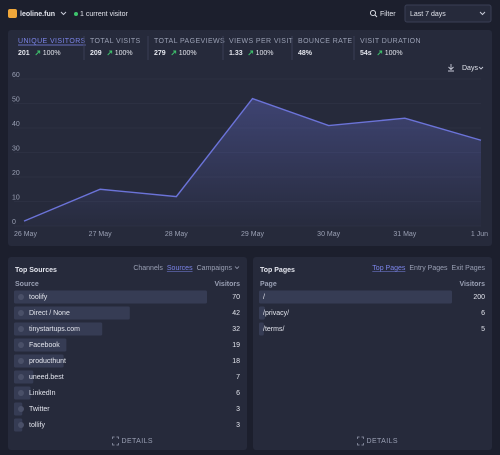 This screenshot has width=500, height=455. What do you see at coordinates (273, 329) in the screenshot?
I see `row-name: /terms/` at bounding box center [273, 329].